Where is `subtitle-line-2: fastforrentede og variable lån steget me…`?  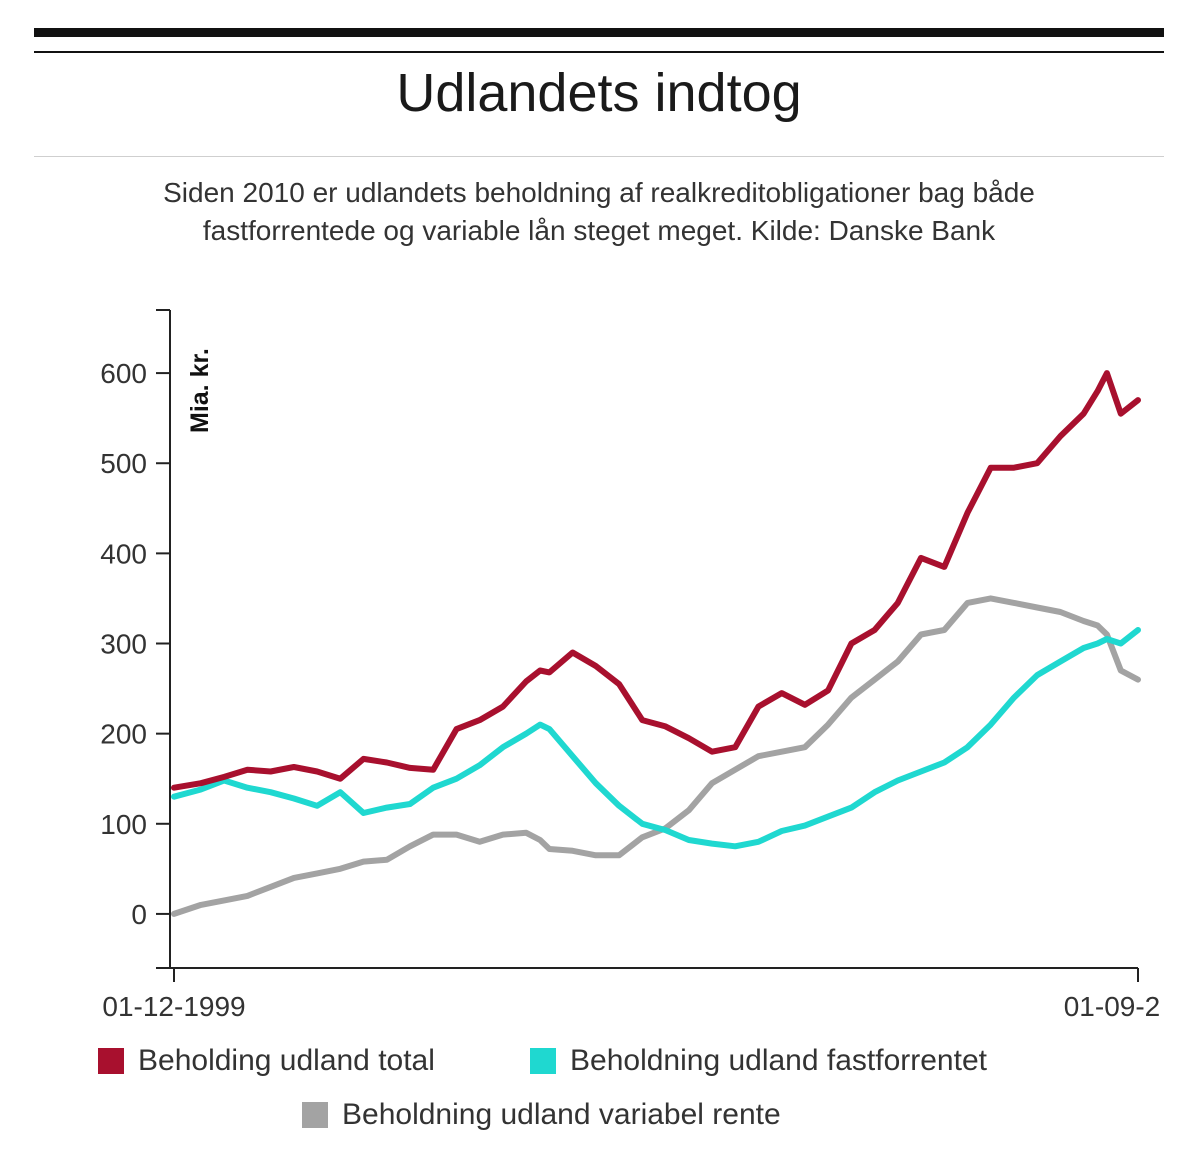
subtitle-line-2: fastforrentede og variable lån steget me… is located at coordinates (599, 230).